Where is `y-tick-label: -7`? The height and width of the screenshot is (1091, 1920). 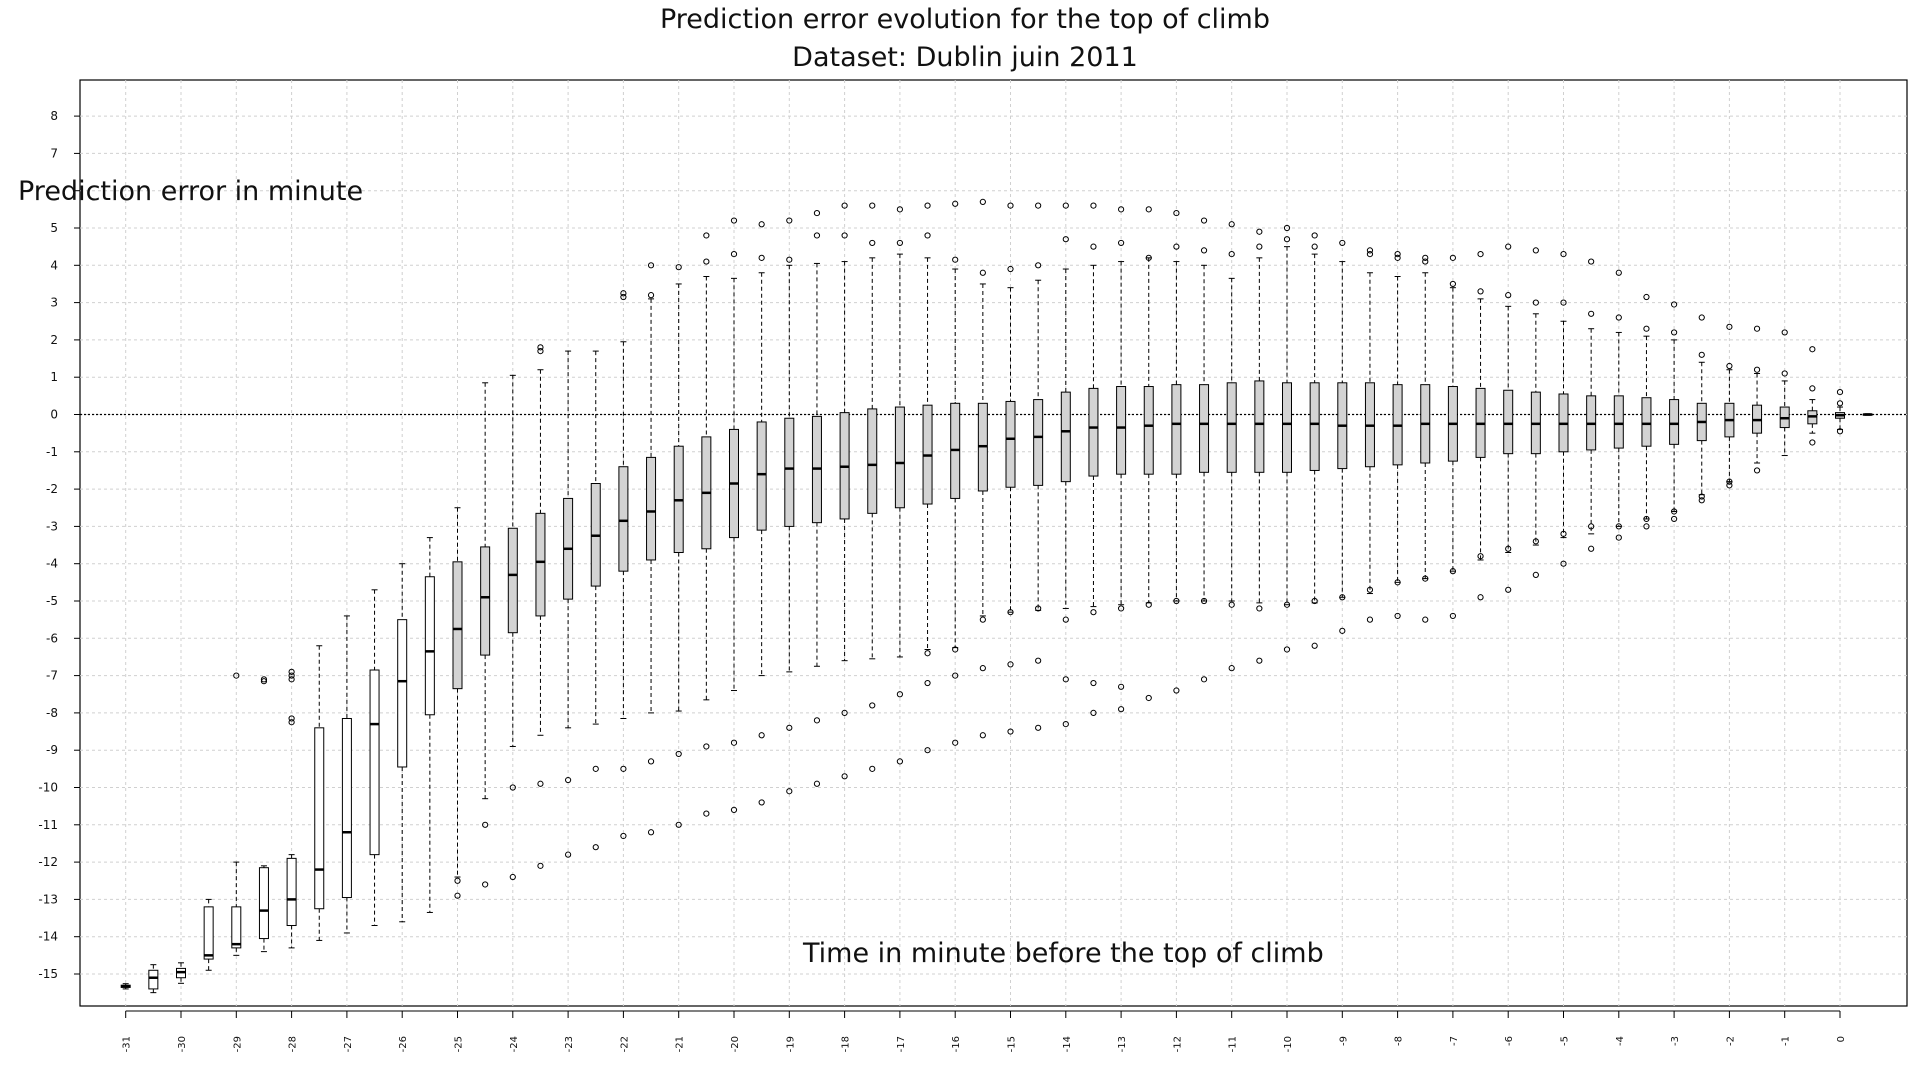
y-tick-label: -7 is located at coordinates (52, 676).